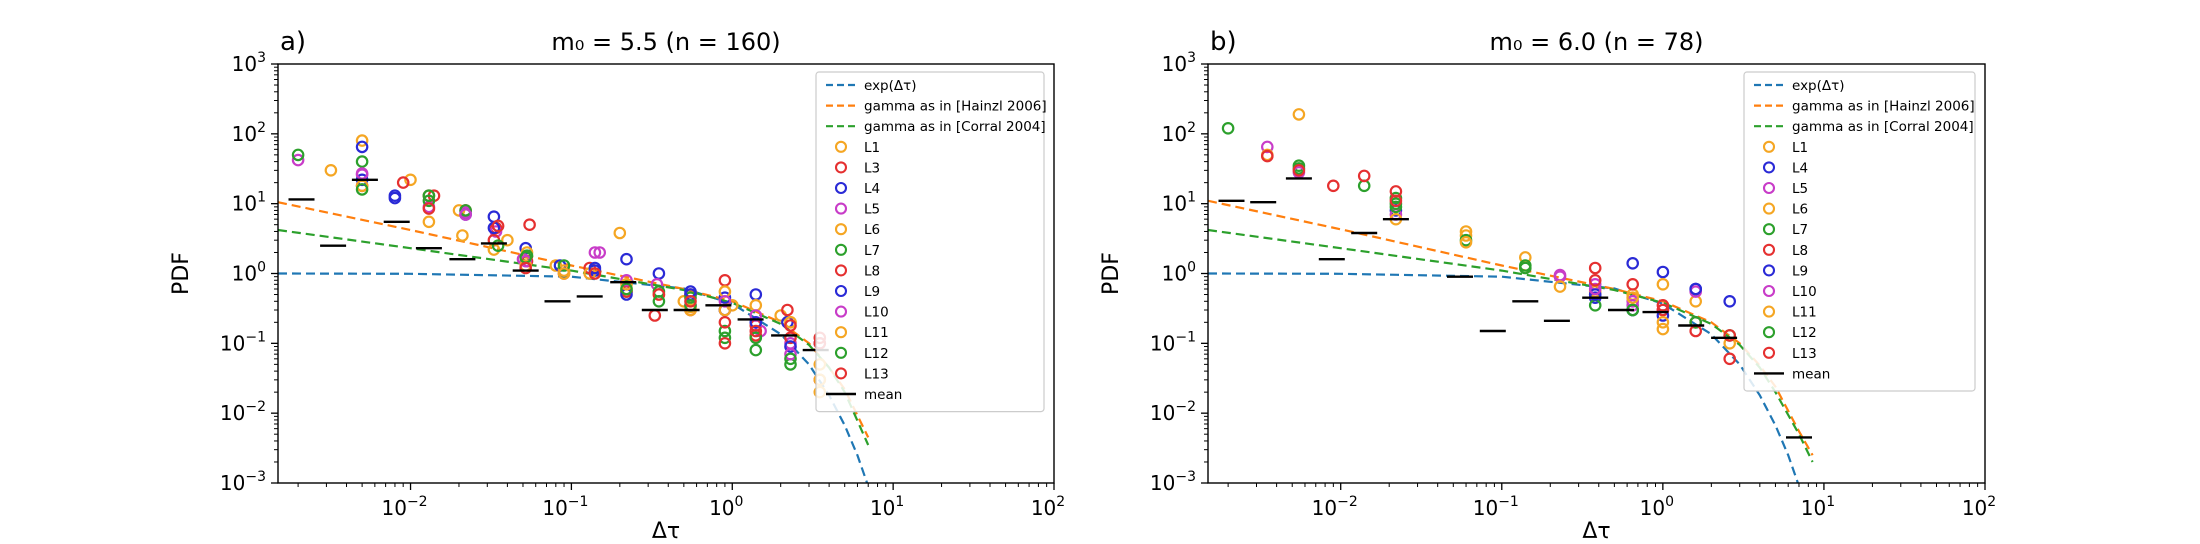  What do you see at coordinates (857, 230) in the screenshot?
I see `legend-item-l6: L6` at bounding box center [857, 230].